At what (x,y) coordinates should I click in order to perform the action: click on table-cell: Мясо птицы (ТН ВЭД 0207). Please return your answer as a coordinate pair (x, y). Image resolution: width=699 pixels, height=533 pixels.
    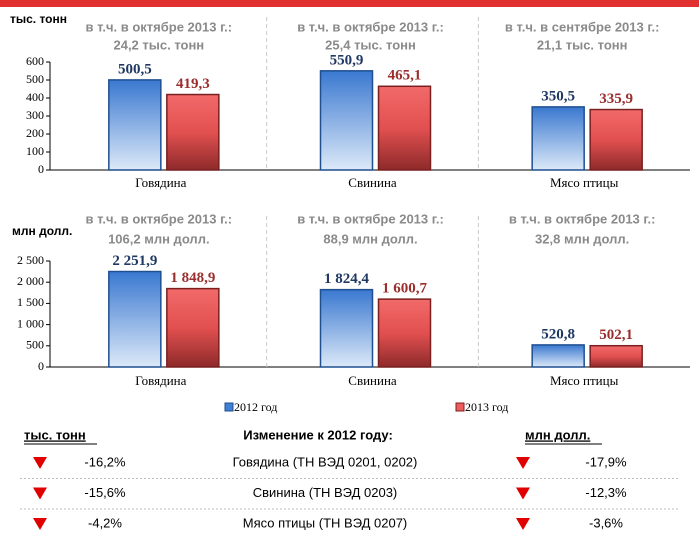
    Looking at the image, I should click on (325, 522).